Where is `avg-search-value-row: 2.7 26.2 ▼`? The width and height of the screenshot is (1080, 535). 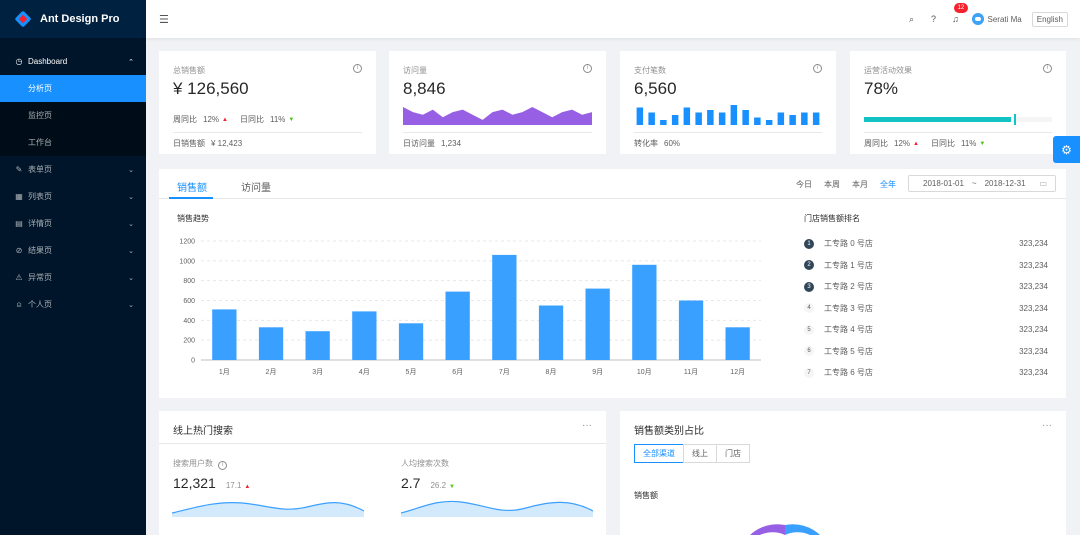 avg-search-value-row: 2.7 26.2 ▼ is located at coordinates (428, 483).